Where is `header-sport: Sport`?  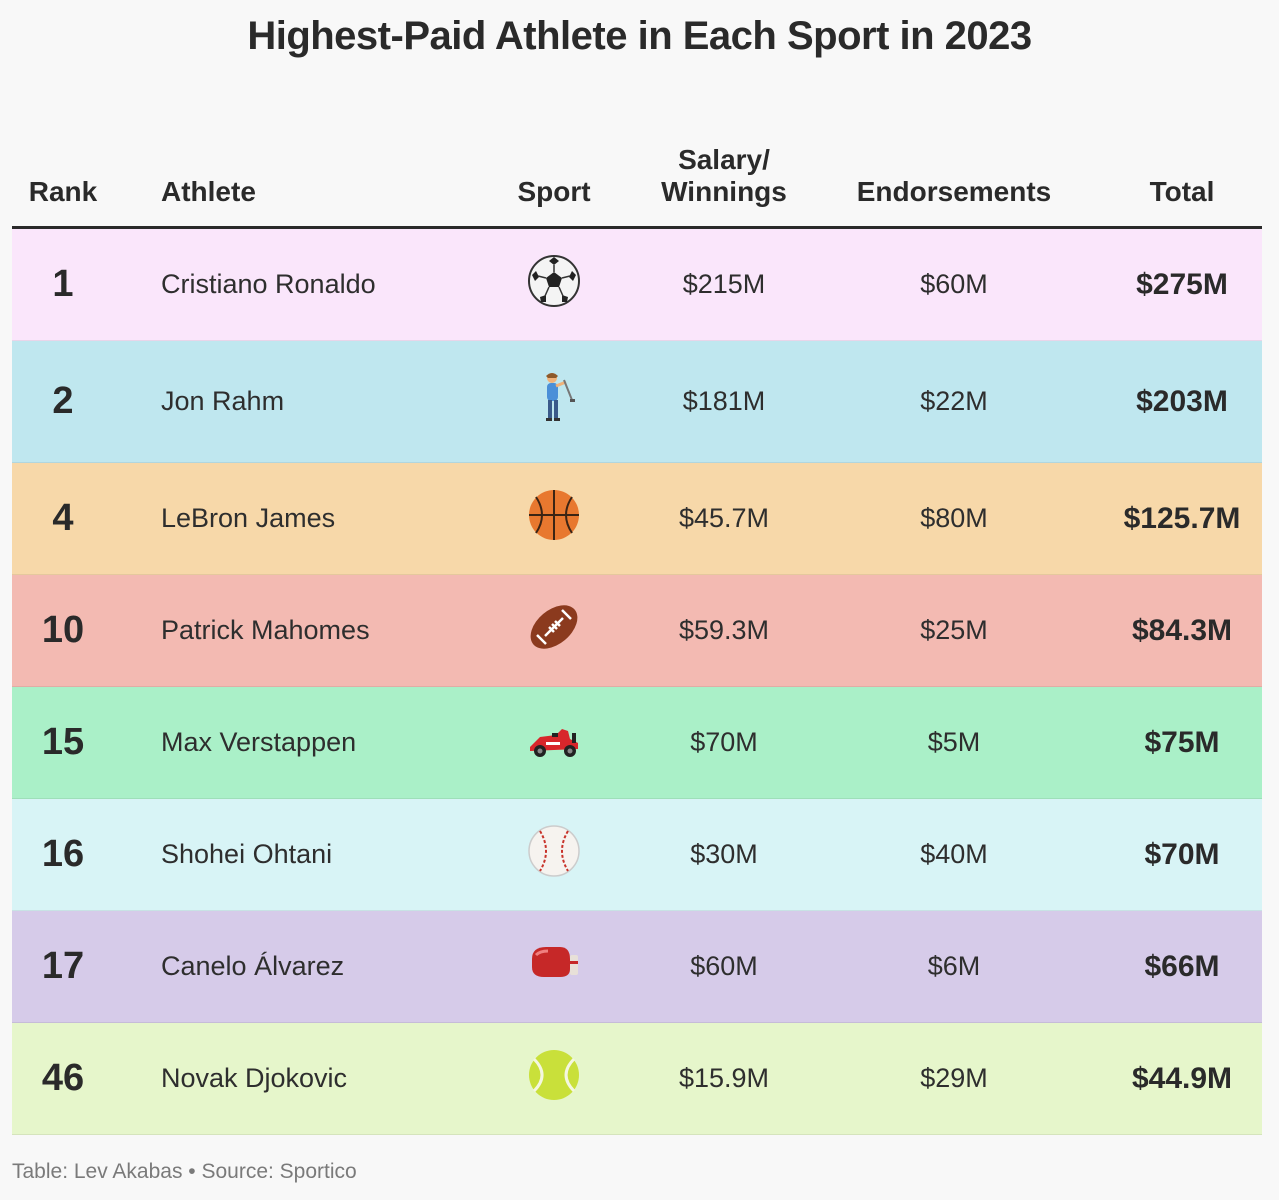 header-sport: Sport is located at coordinates (554, 191).